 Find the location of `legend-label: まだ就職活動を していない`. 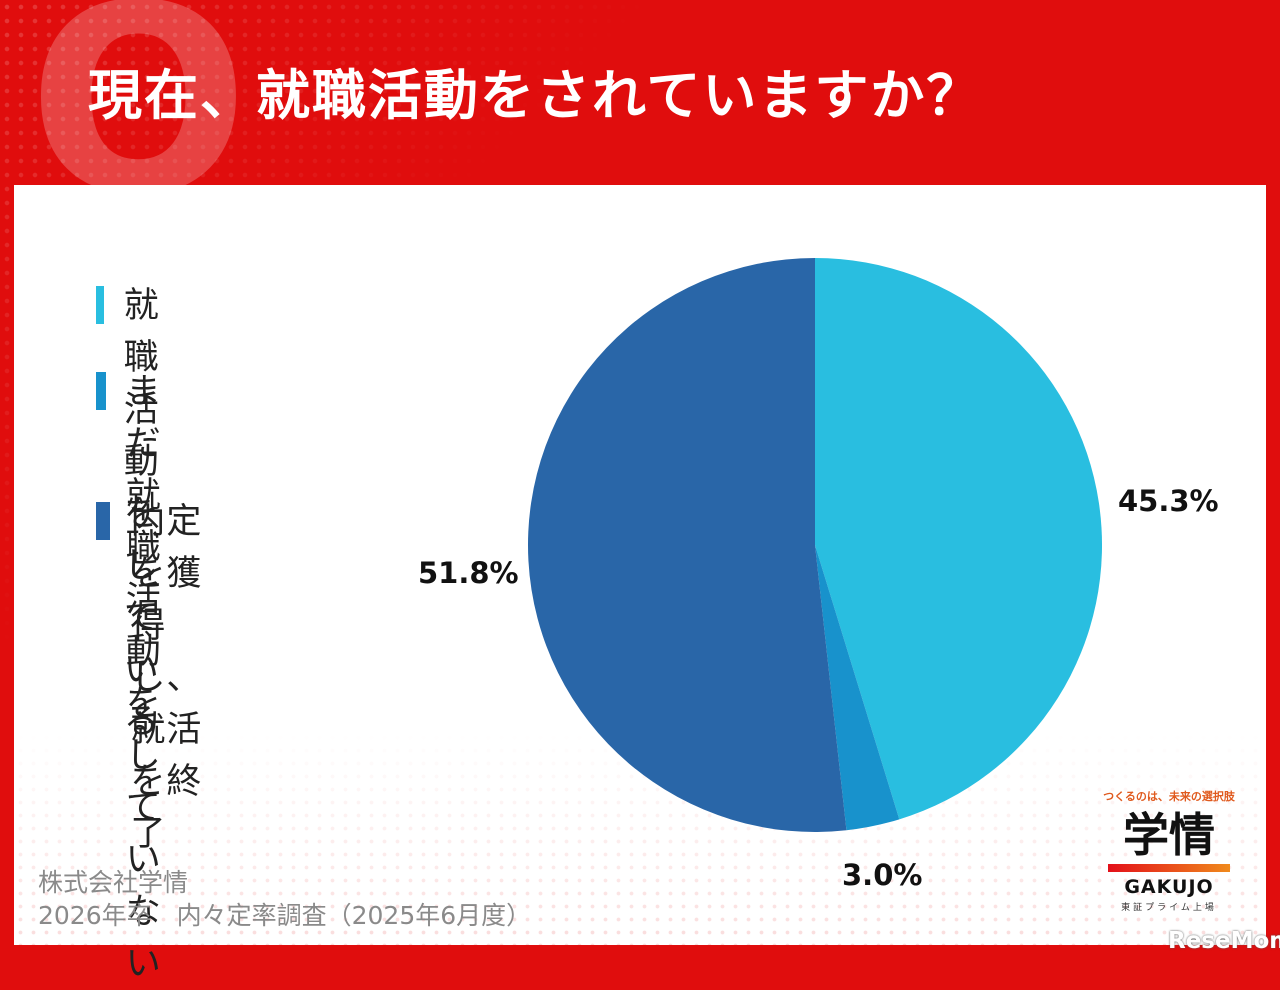

legend-label: まだ就職活動を していない is located at coordinates (158, 678).